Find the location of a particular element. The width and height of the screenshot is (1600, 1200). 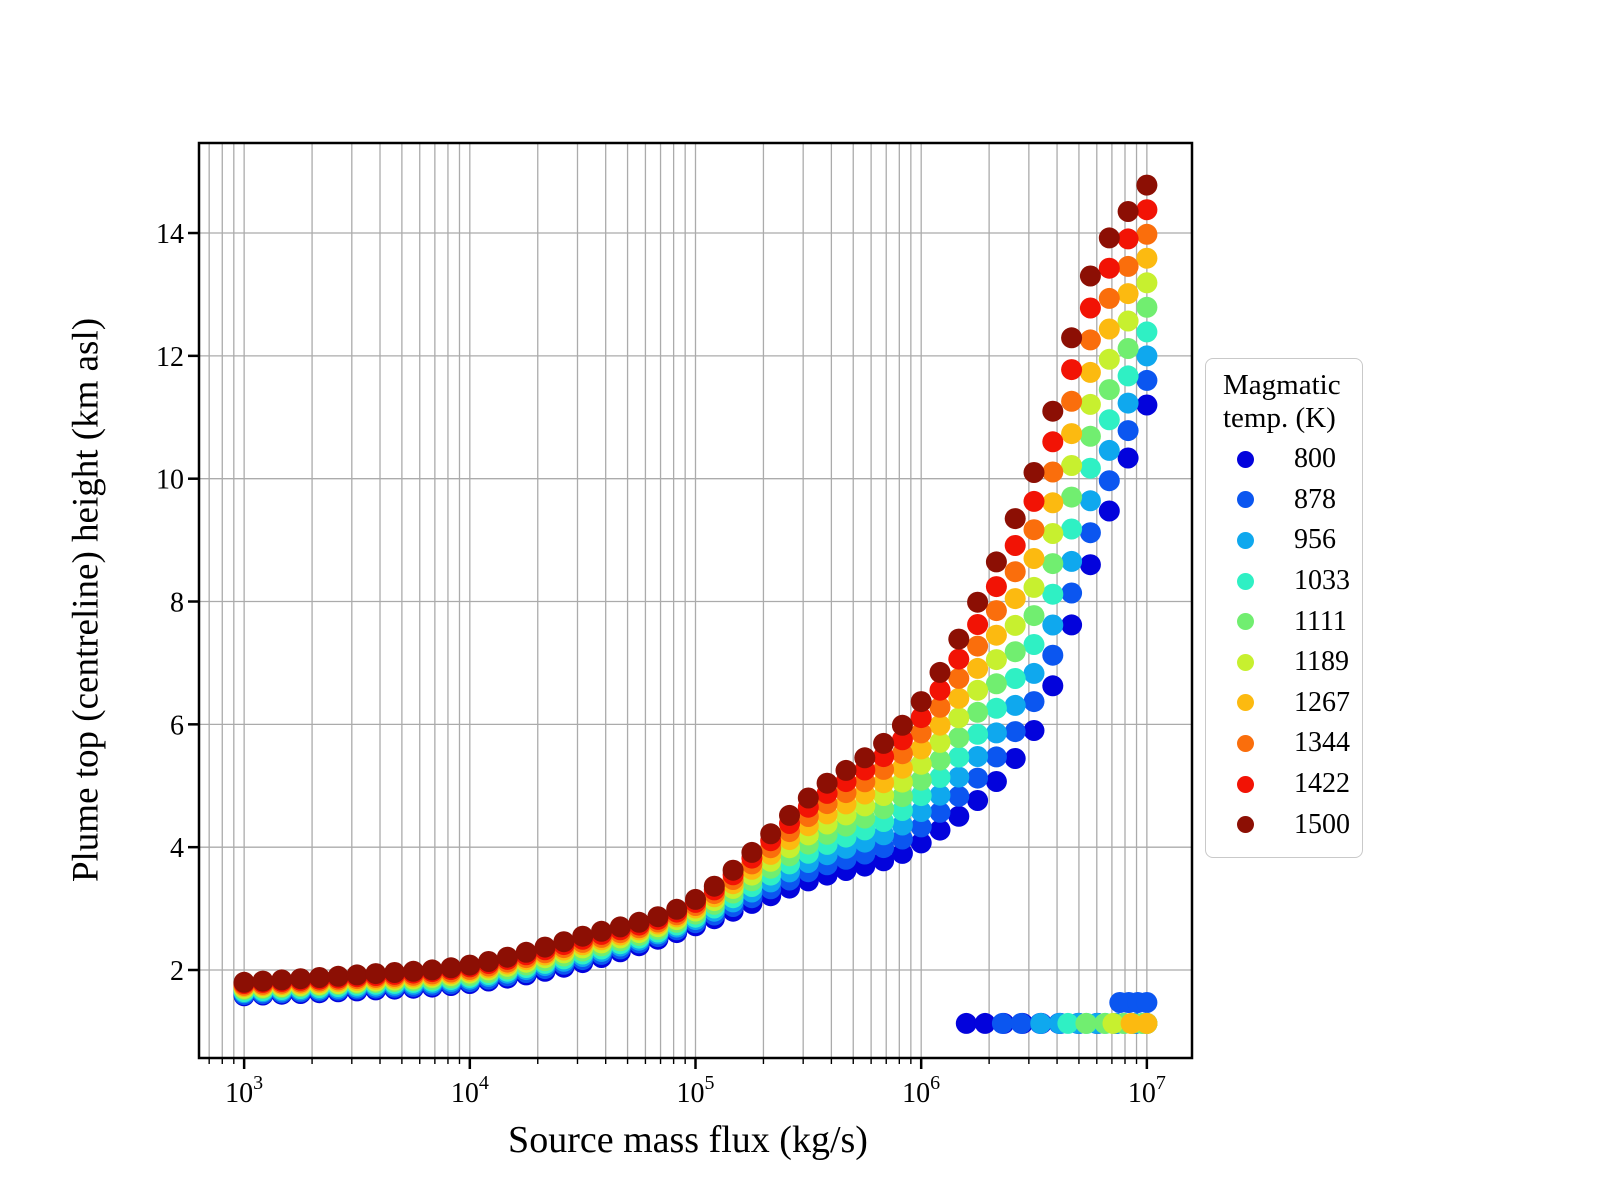

legend-entry-label: 1111 is located at coordinates (1320, 621).